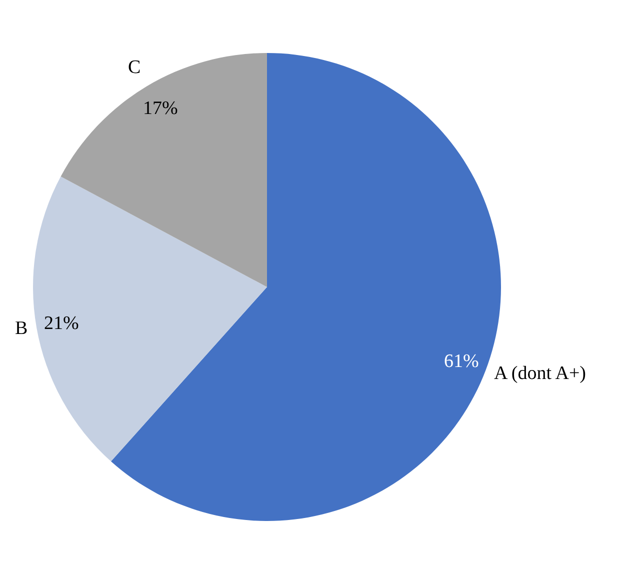 The image size is (635, 576). I want to click on data-label: 17%, so click(160, 108).